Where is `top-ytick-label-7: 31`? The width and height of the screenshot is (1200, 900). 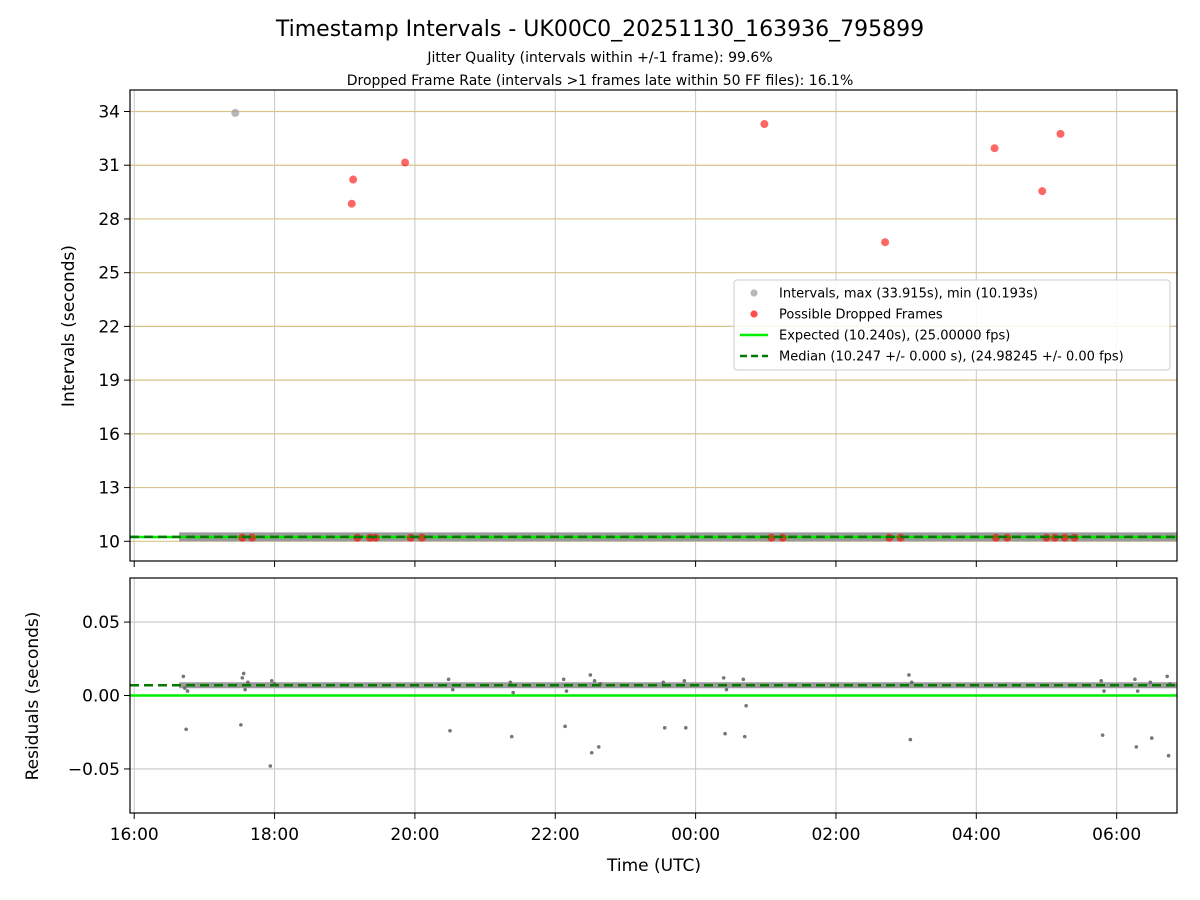 top-ytick-label-7: 31 is located at coordinates (109, 166).